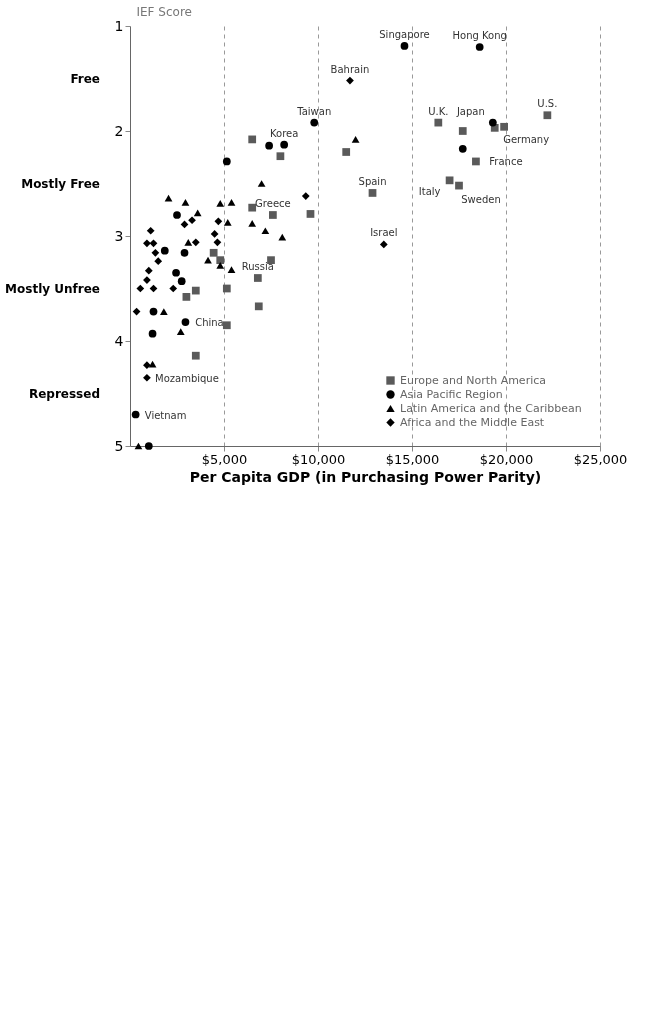  What do you see at coordinates (412, 459) in the screenshot?
I see `x-tick-label: $15,000` at bounding box center [412, 459].